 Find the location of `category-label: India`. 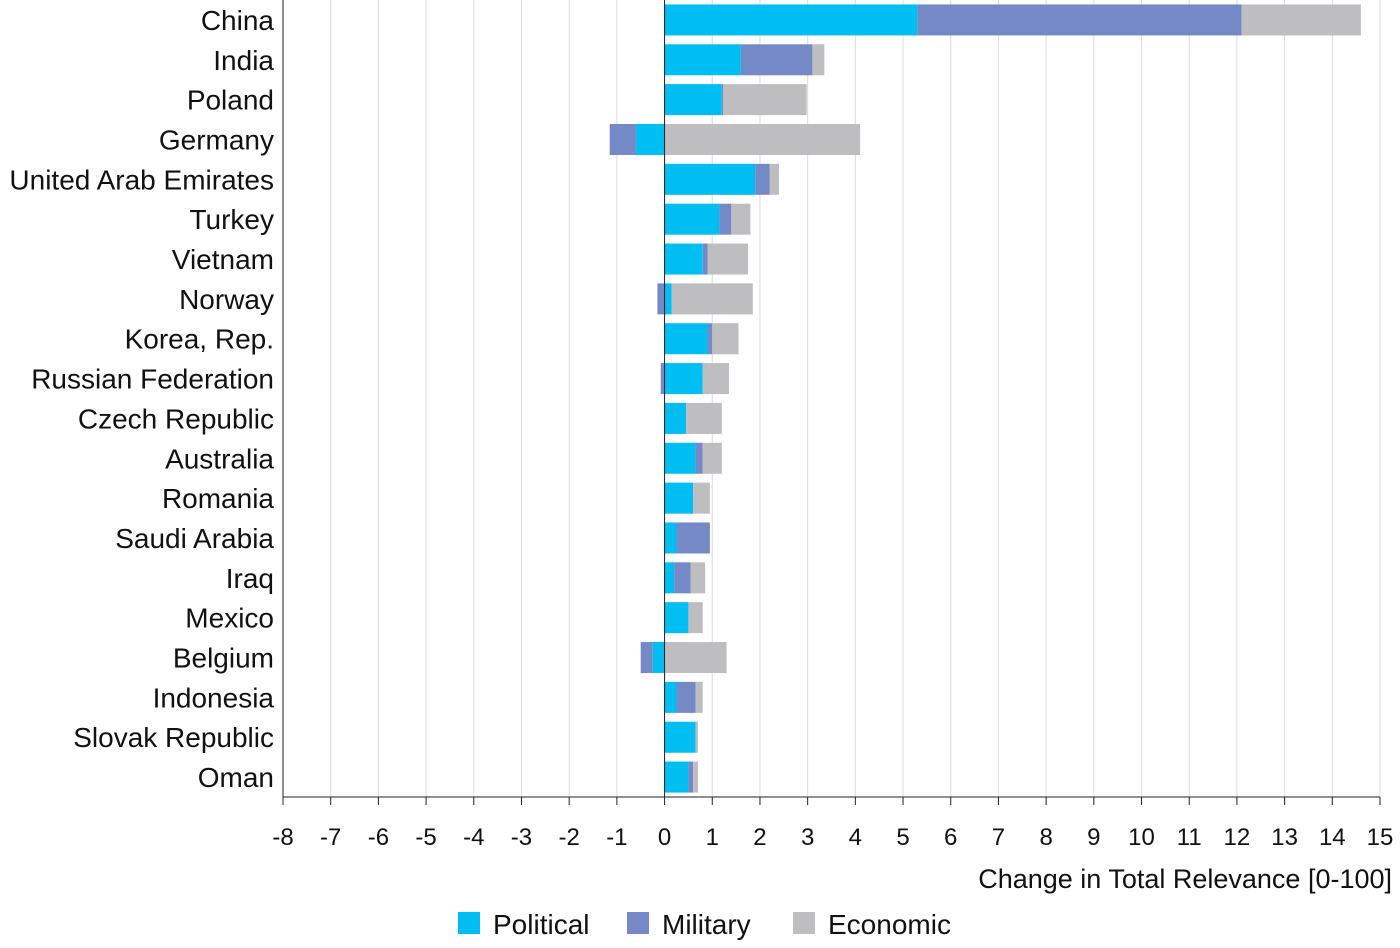

category-label: India is located at coordinates (243, 60).